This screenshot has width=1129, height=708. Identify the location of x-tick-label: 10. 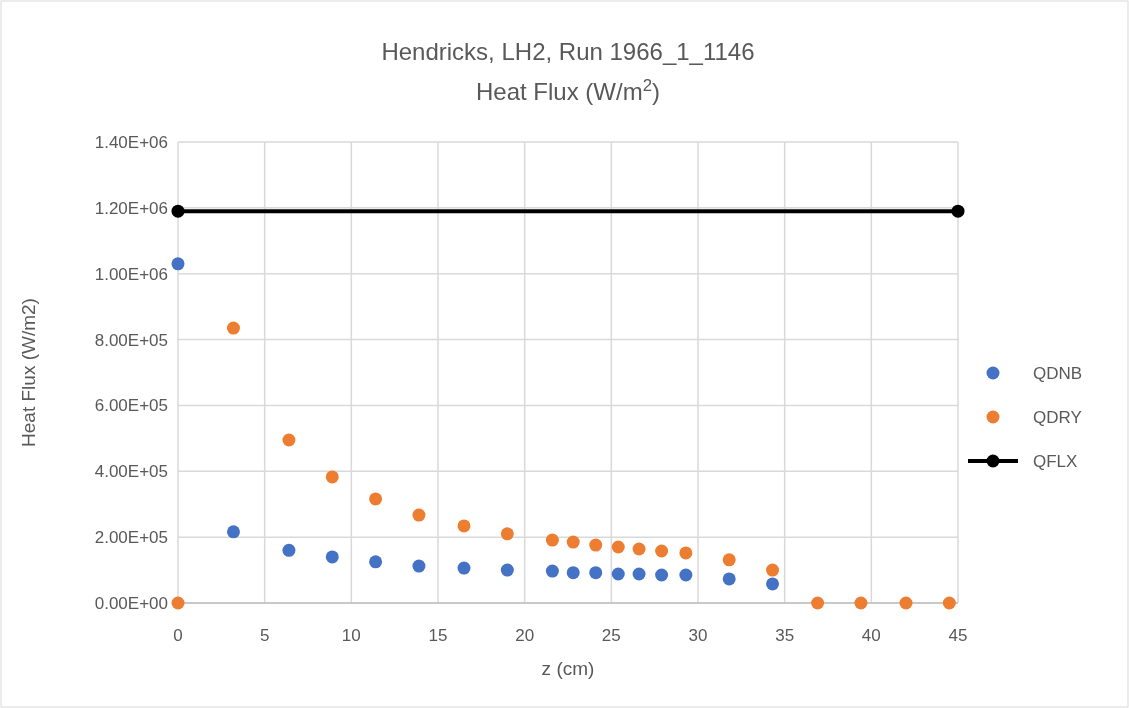
(351, 635).